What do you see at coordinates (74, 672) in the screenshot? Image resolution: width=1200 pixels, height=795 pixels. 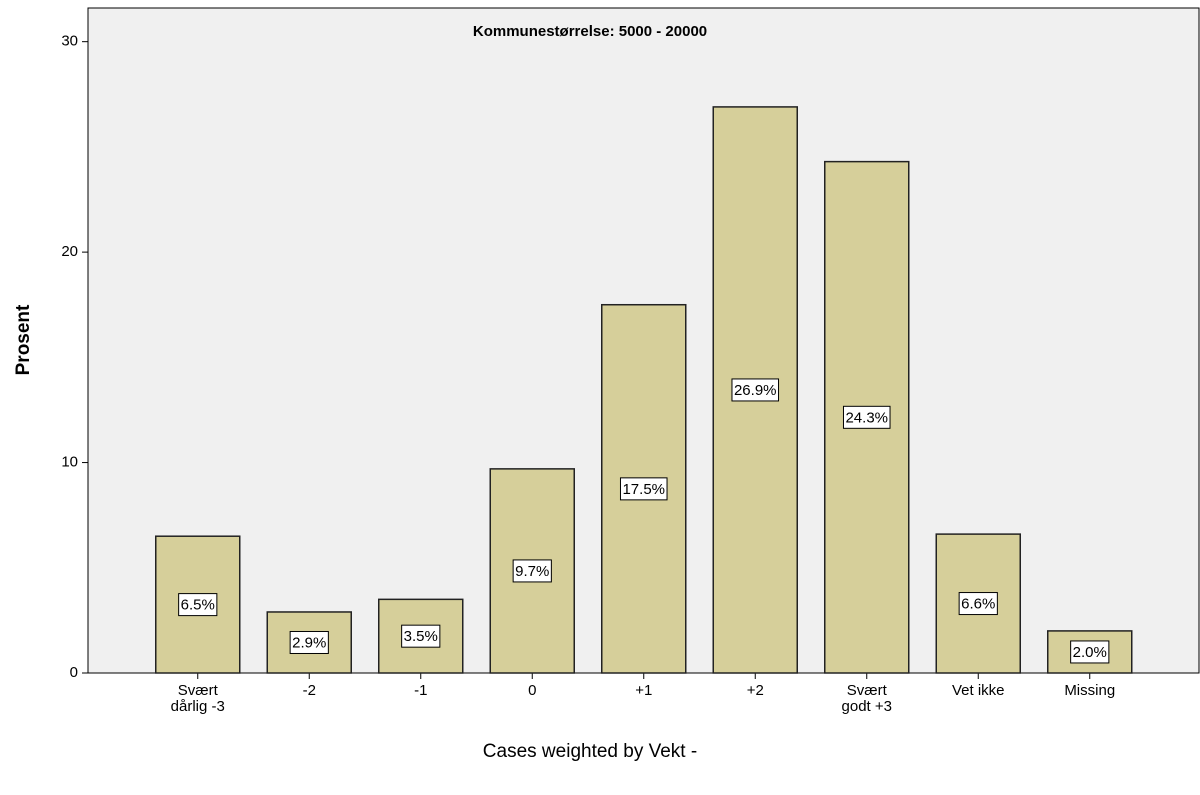 I see `y-tick-label: 0` at bounding box center [74, 672].